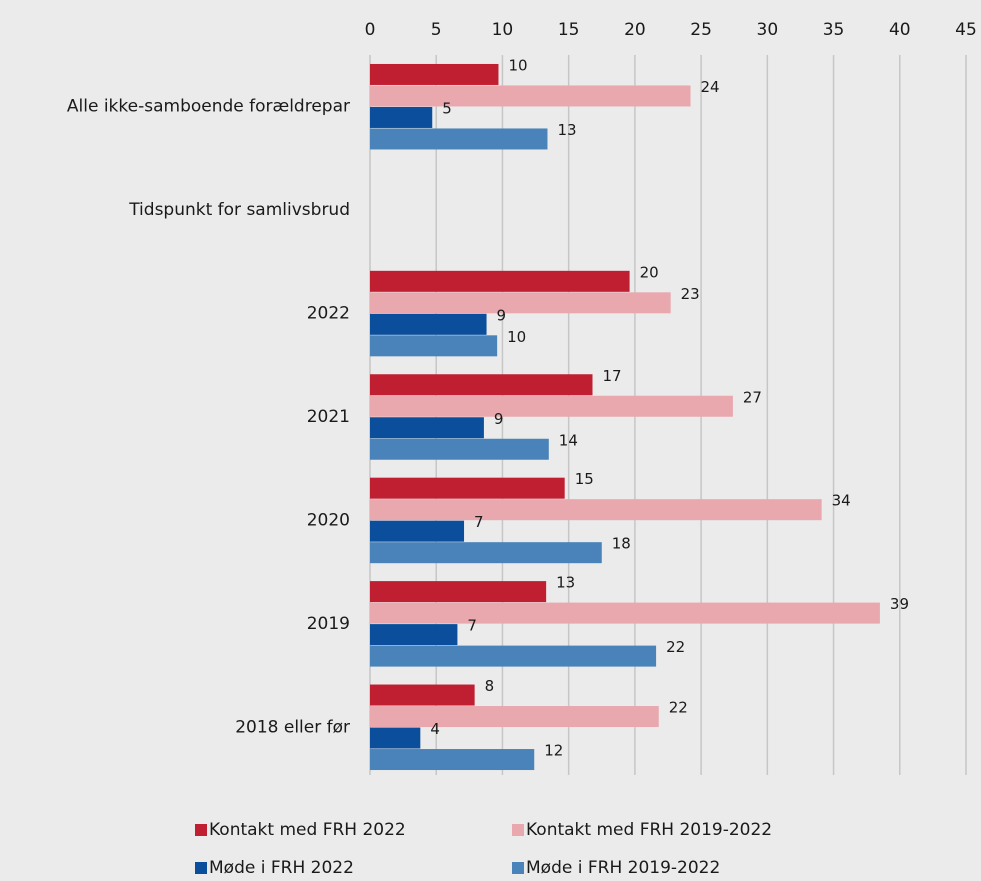 This screenshot has height=881, width=981. Describe the element at coordinates (503, 30) in the screenshot. I see `x-tick-label: 10` at that location.